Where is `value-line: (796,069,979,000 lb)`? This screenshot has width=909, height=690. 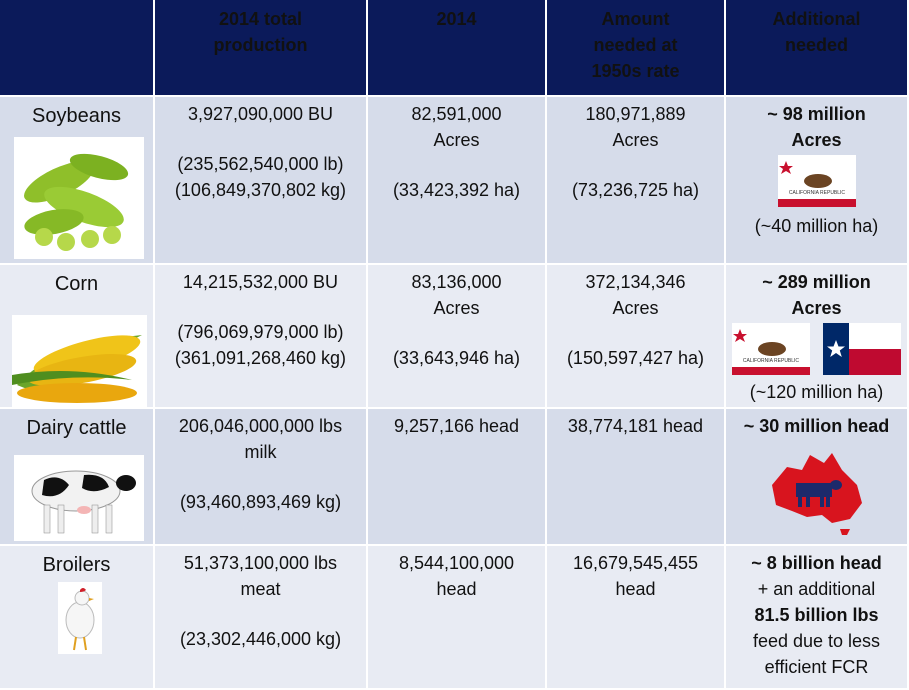 value-line: (796,069,979,000 lb) is located at coordinates (260, 332).